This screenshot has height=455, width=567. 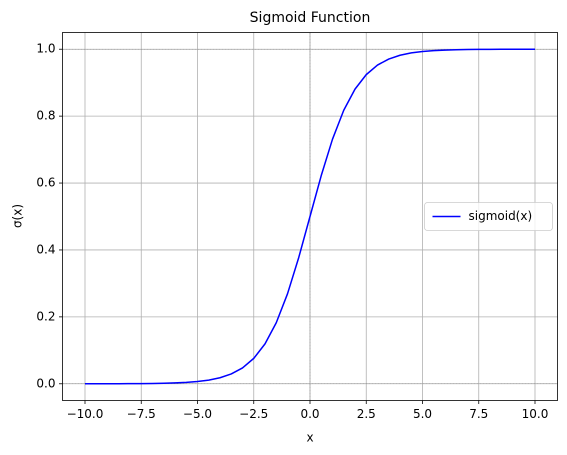 What do you see at coordinates (309, 438) in the screenshot?
I see `x-axis-label: x` at bounding box center [309, 438].